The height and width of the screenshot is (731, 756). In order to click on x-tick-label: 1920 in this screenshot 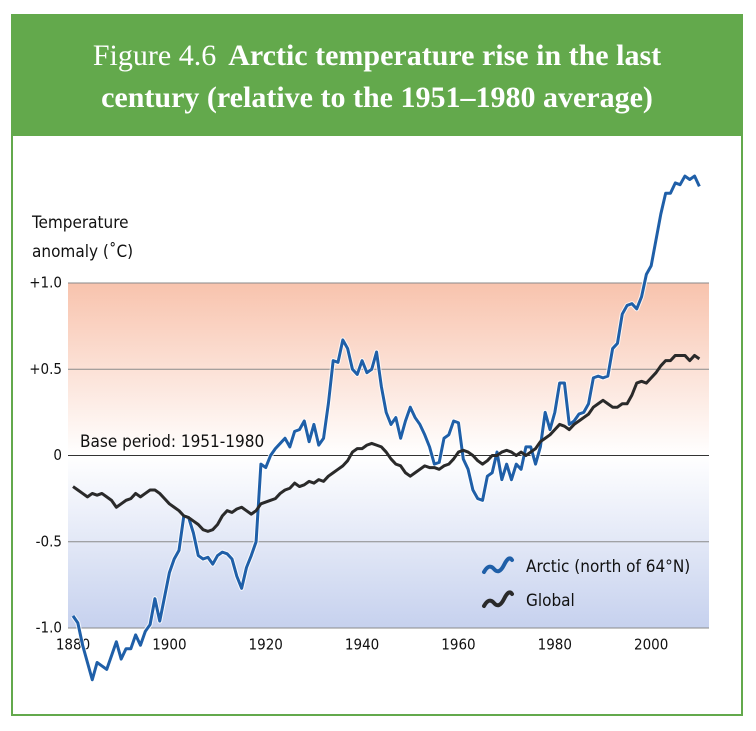, I will do `click(266, 645)`.